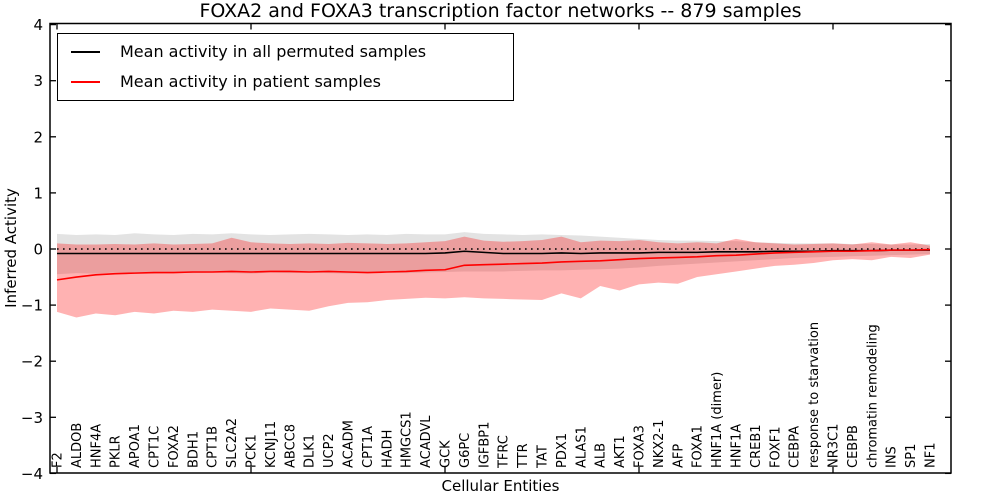 This screenshot has height=500, width=1000. Describe the element at coordinates (426, 441) in the screenshot. I see `x-category-label: ACADVL` at that location.